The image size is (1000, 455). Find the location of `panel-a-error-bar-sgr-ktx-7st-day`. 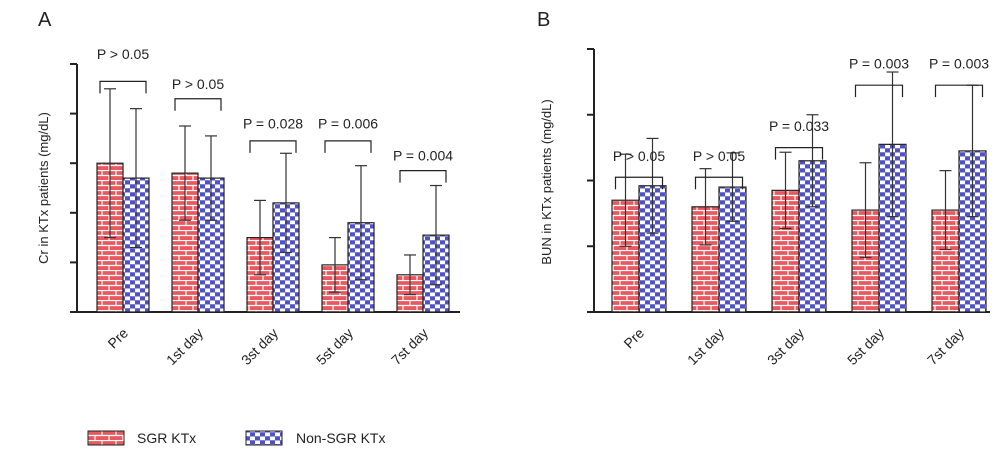

panel-a-error-bar-sgr-ktx-7st-day is located at coordinates (410, 275).